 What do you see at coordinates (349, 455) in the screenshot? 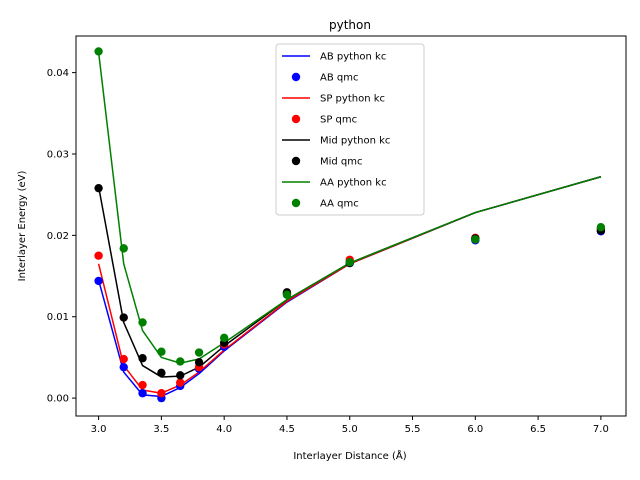
I see `x-axis-label: Interlayer Distance (Å)` at bounding box center [349, 455].